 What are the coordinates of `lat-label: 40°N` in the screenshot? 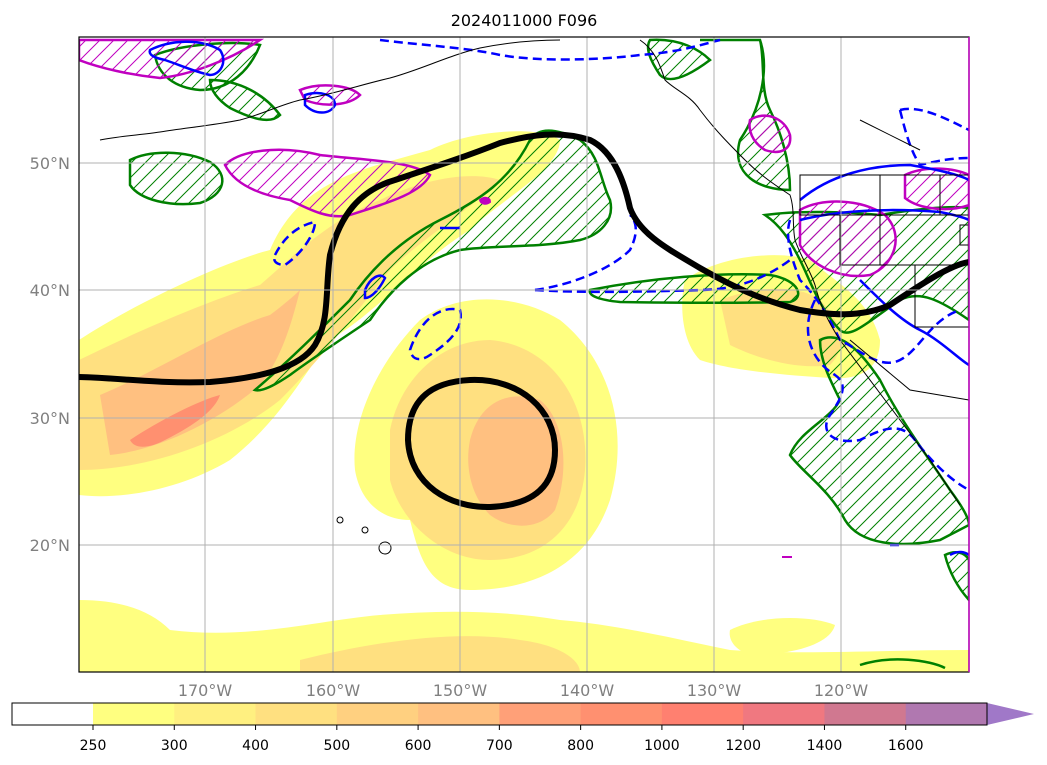 It's located at (50, 290).